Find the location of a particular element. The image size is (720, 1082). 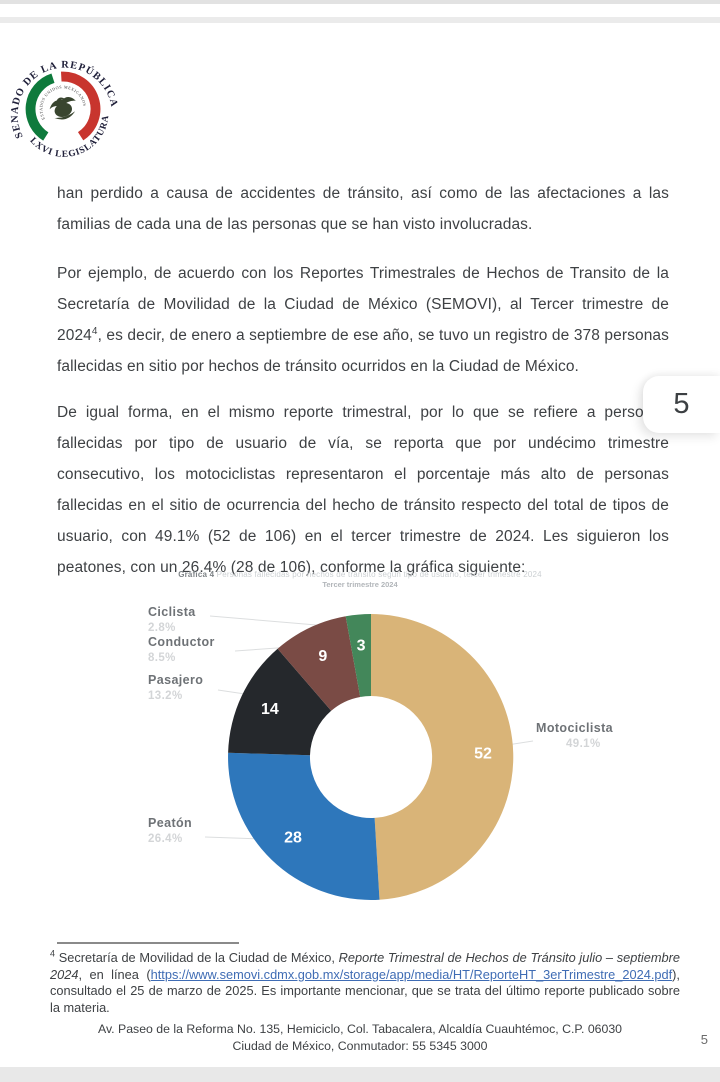

bottom-border-strip is located at coordinates (360, 1074).